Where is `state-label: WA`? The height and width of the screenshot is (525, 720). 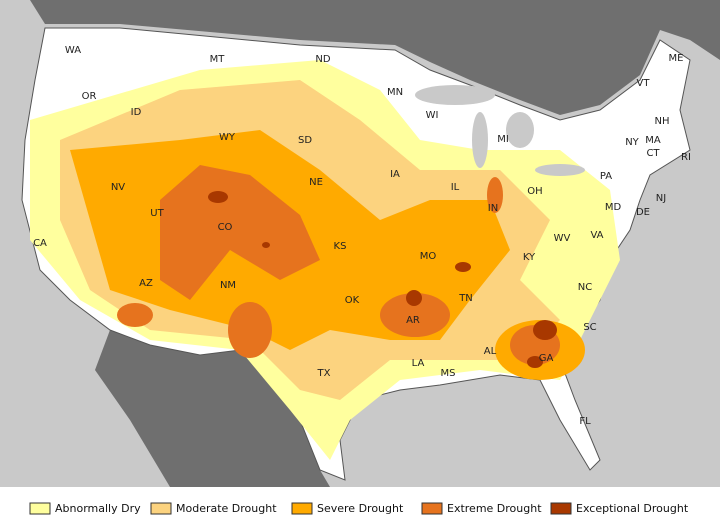
state-label: WA is located at coordinates (73, 50).